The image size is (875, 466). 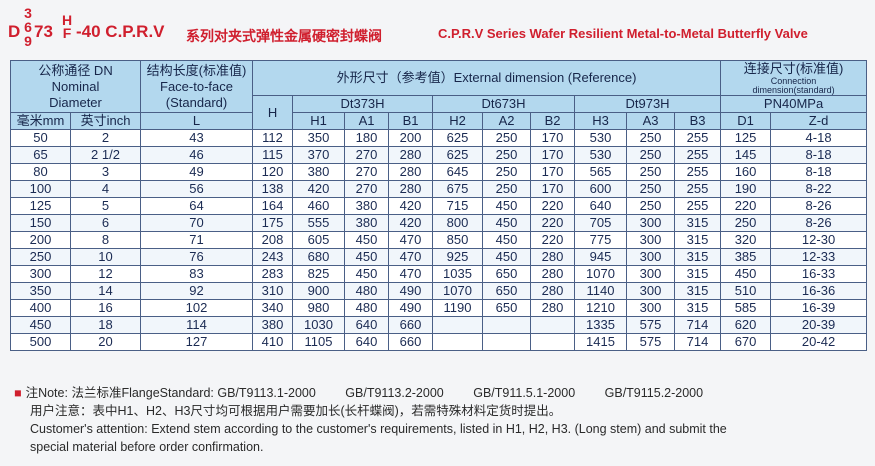 I want to click on table-cell: 8, so click(x=105, y=240).